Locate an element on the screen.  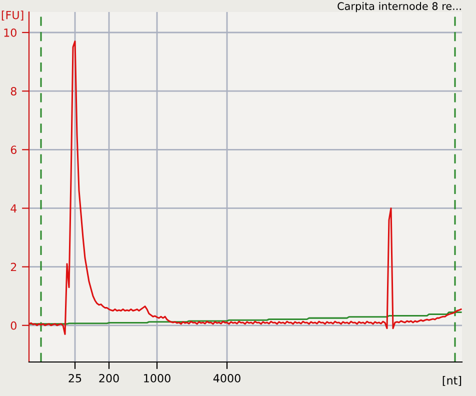
y-tick-label: 10 is located at coordinates (10, 32).